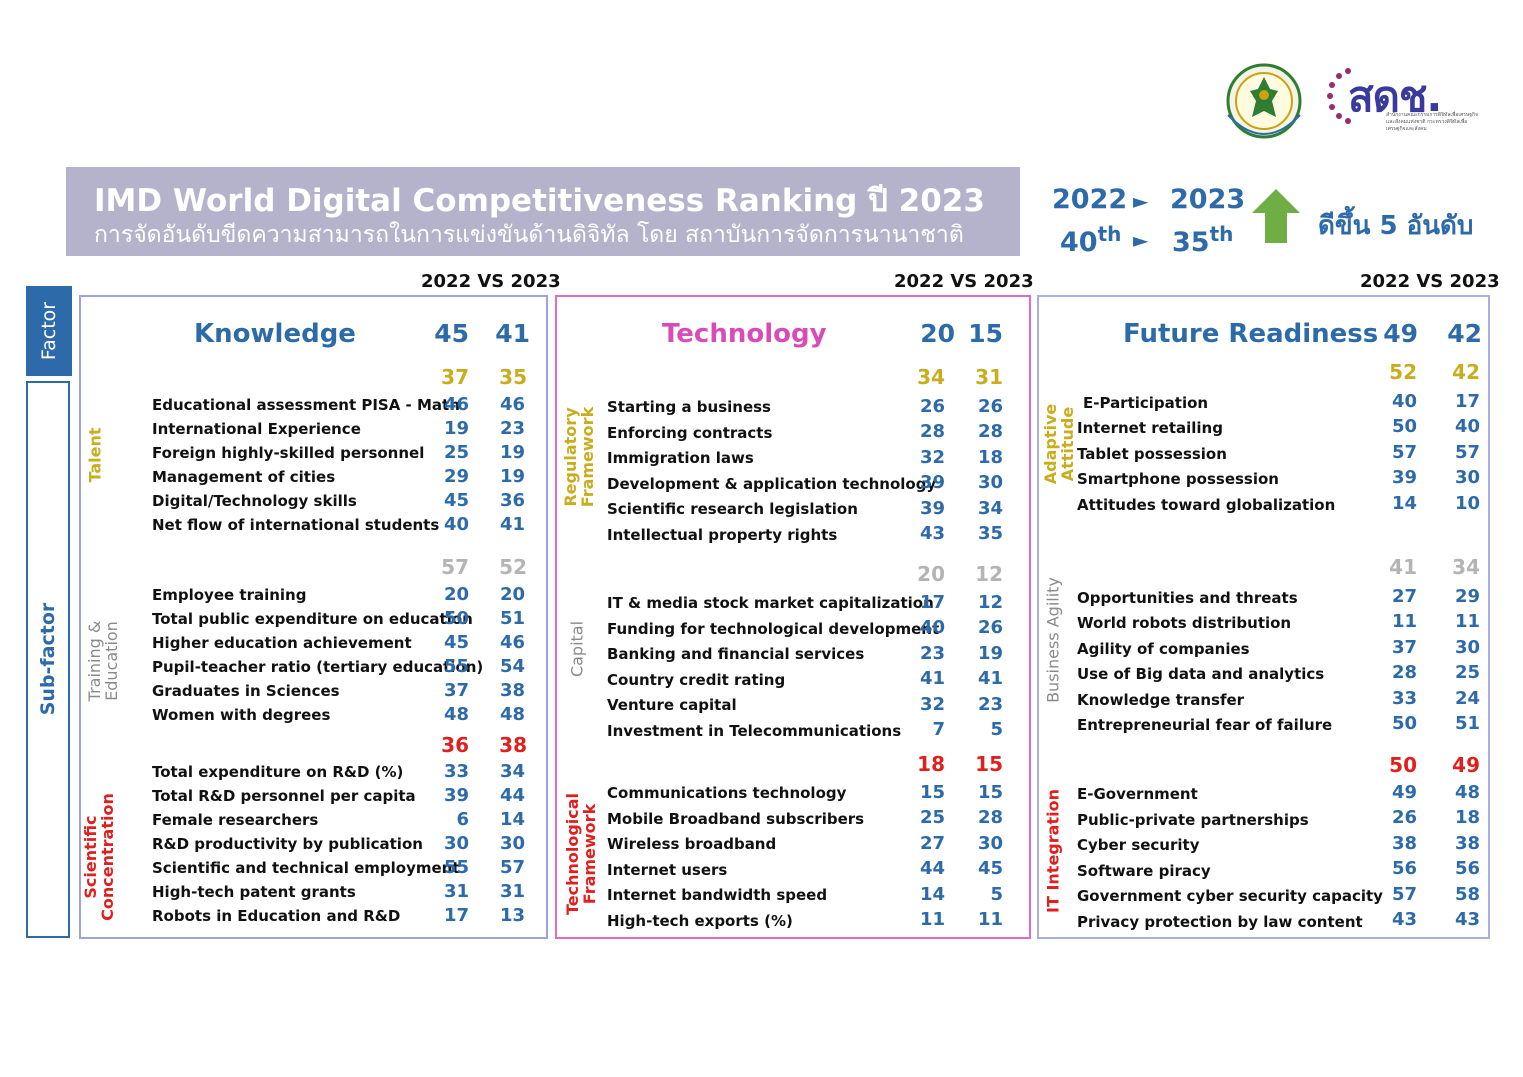  Describe the element at coordinates (1091, 240) in the screenshot. I see `overall-rank-2022: 40th` at that location.